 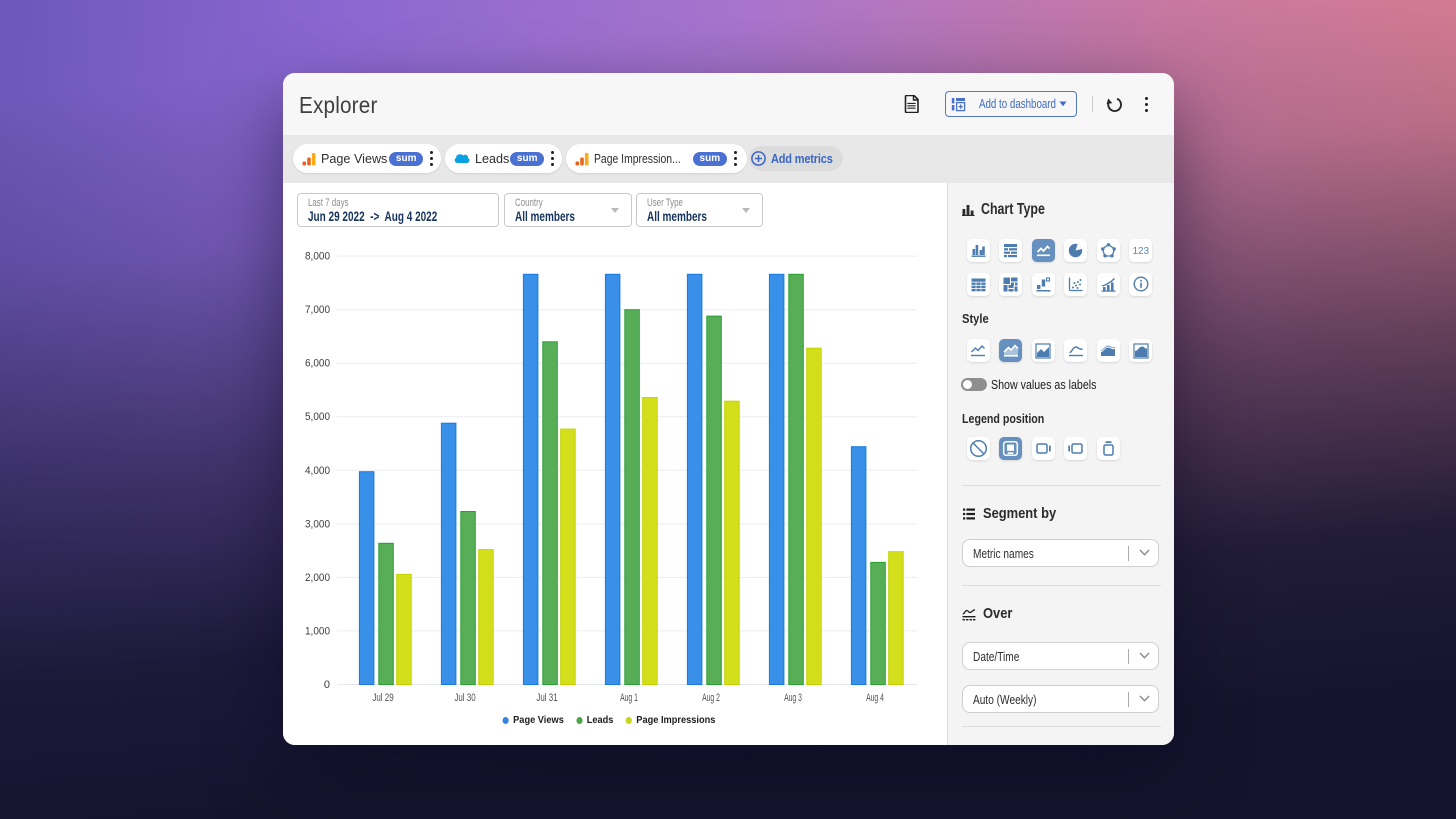 What do you see at coordinates (875, 698) in the screenshot?
I see `svg-text: Aug 4` at bounding box center [875, 698].